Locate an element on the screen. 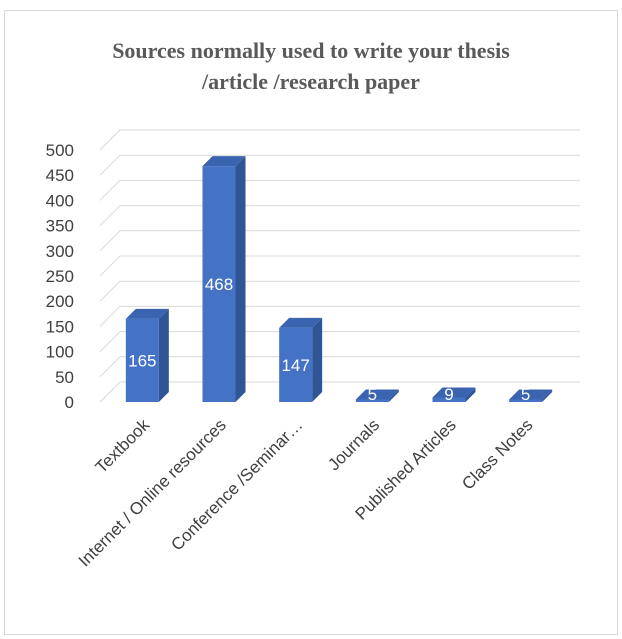 Image resolution: width=622 pixels, height=639 pixels. y-tick-label: 500 is located at coordinates (60, 150).